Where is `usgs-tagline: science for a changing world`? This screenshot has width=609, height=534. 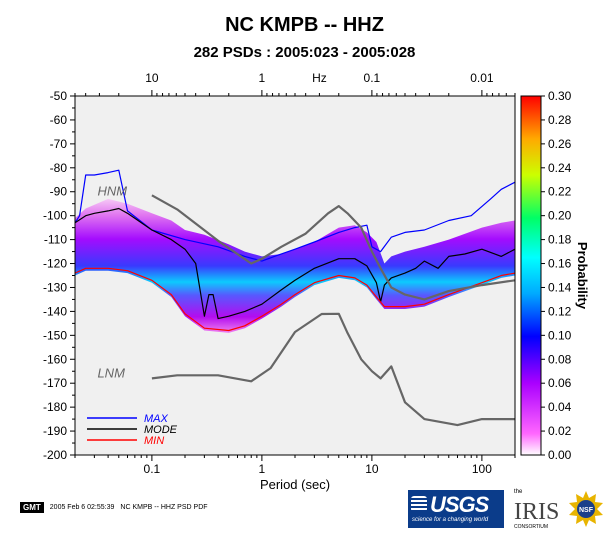 usgs-tagline: science for a changing world is located at coordinates (450, 520).